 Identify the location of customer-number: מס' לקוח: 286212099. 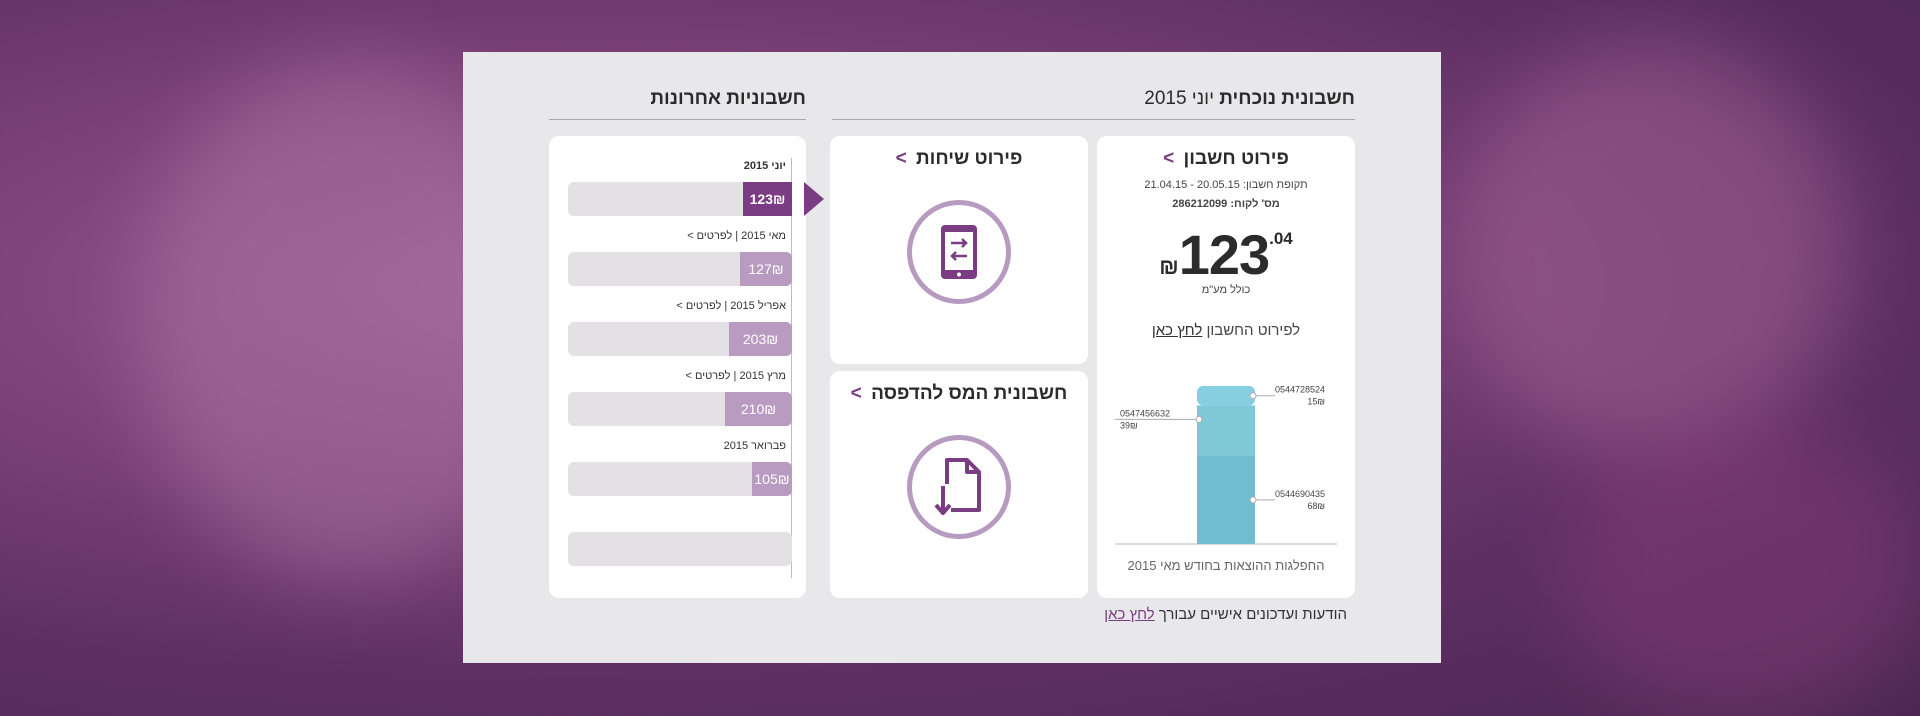
(1226, 204).